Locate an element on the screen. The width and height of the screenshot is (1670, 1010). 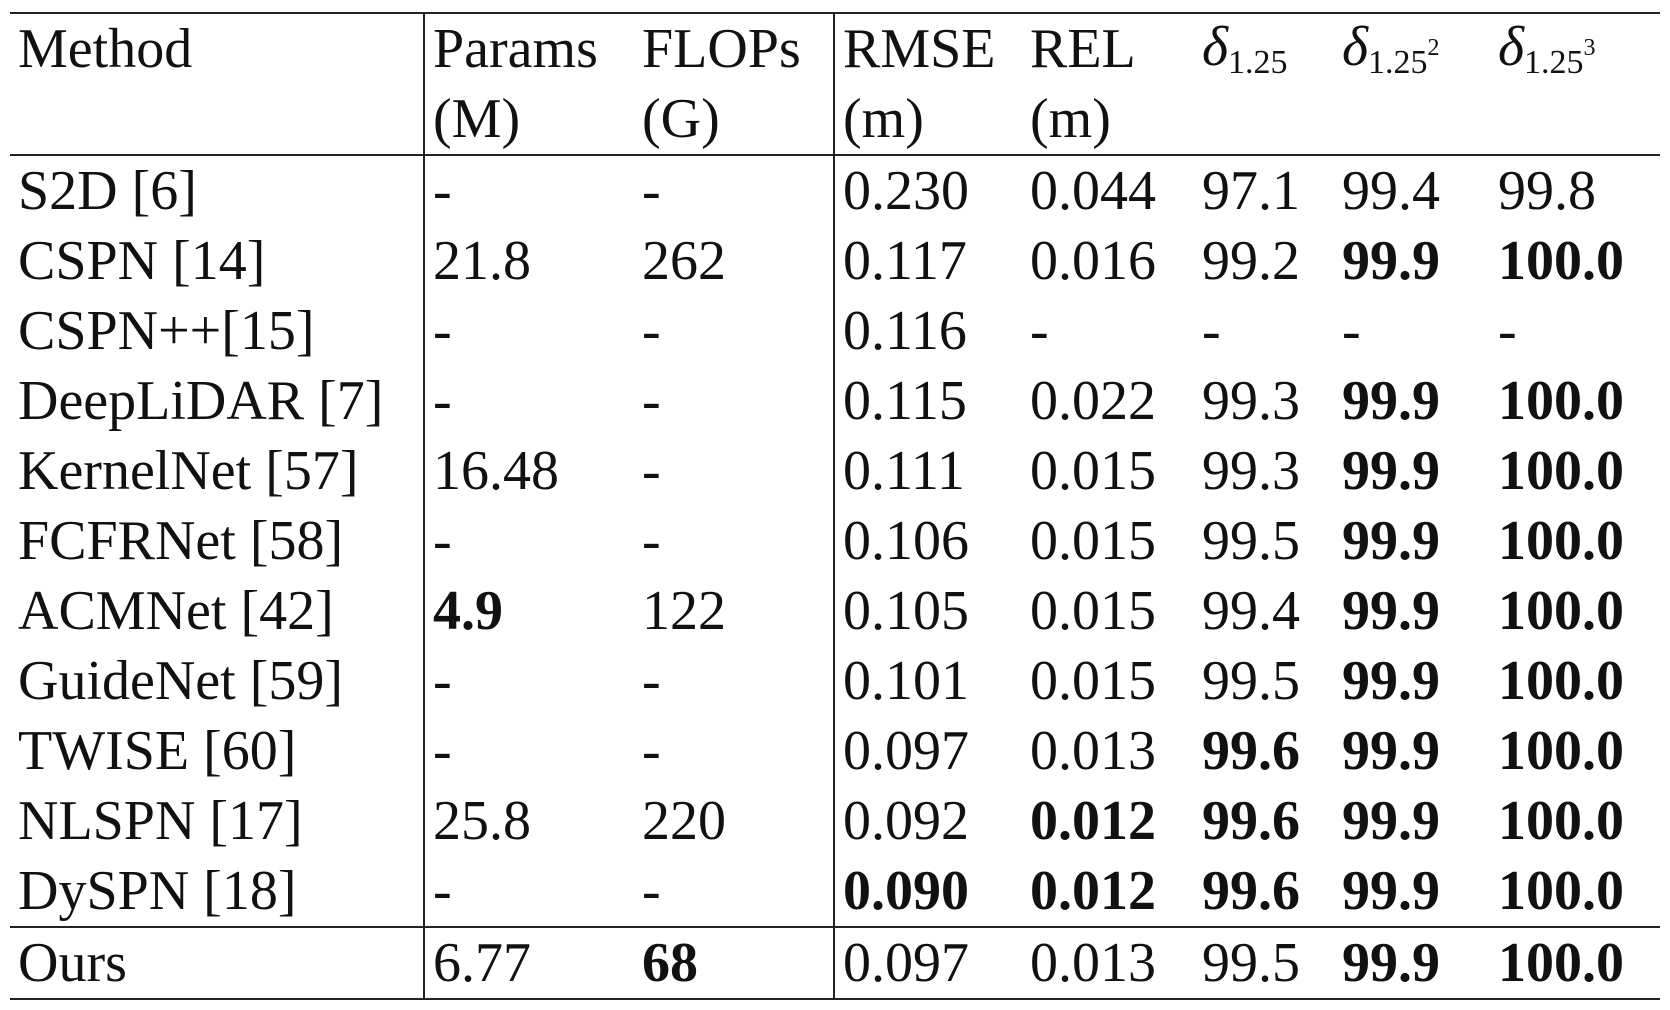
cell-method: CSPN++[15] is located at coordinates (166, 331).